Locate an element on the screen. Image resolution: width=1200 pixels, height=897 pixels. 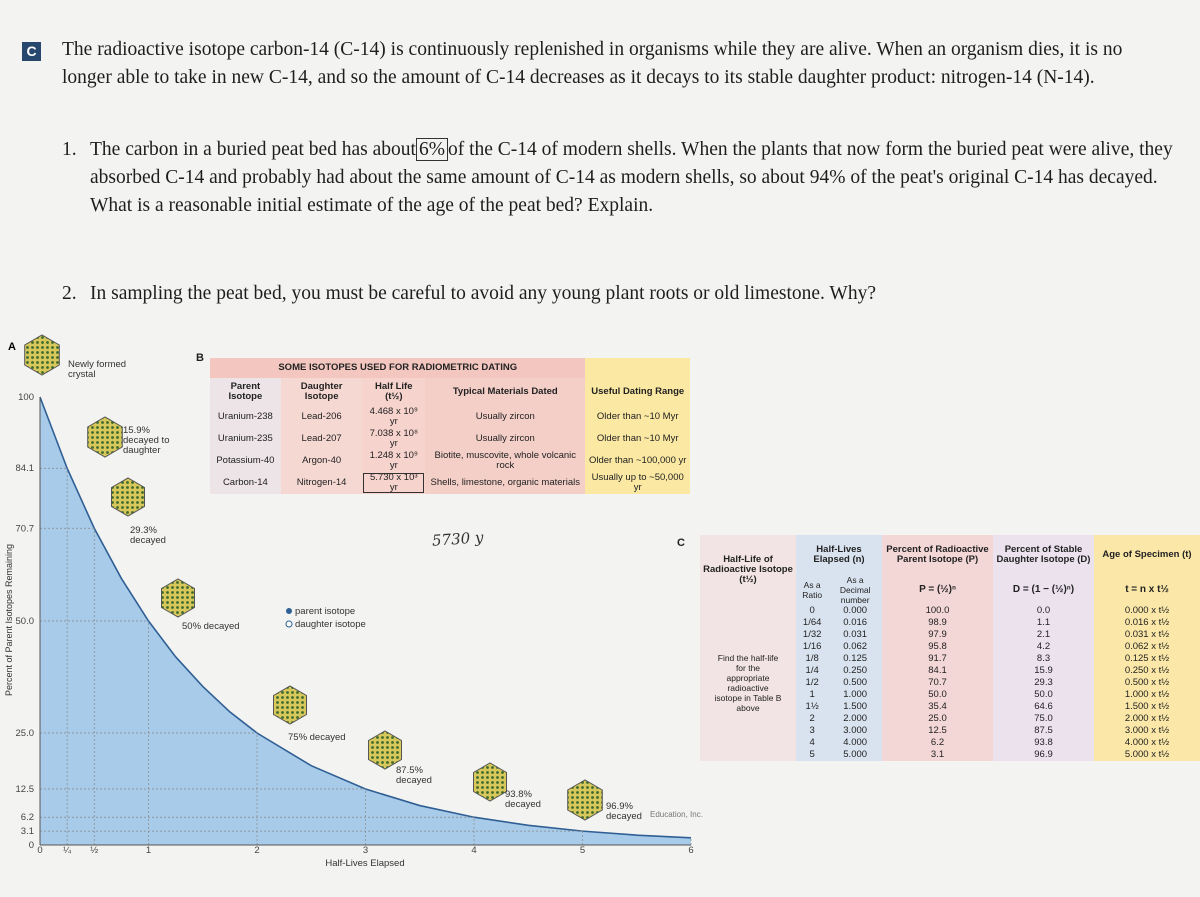
table-cell: 0 is located at coordinates (812, 611).